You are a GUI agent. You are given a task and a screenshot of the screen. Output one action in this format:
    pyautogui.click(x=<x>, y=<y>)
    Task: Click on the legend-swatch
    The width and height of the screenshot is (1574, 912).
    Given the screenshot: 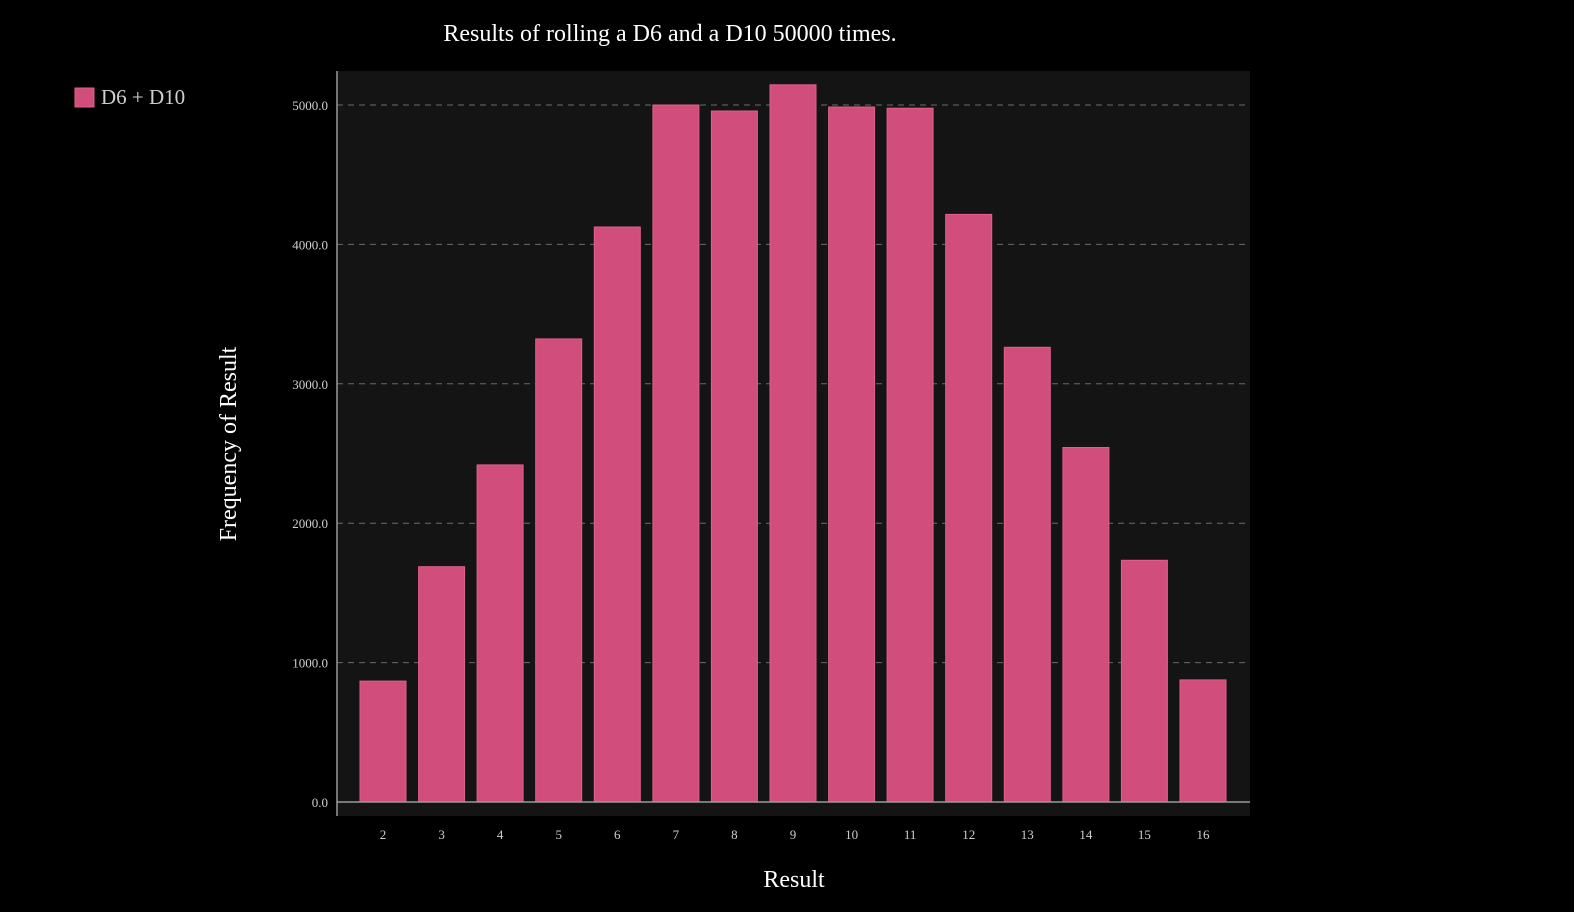 What is the action you would take?
    pyautogui.click(x=84, y=97)
    